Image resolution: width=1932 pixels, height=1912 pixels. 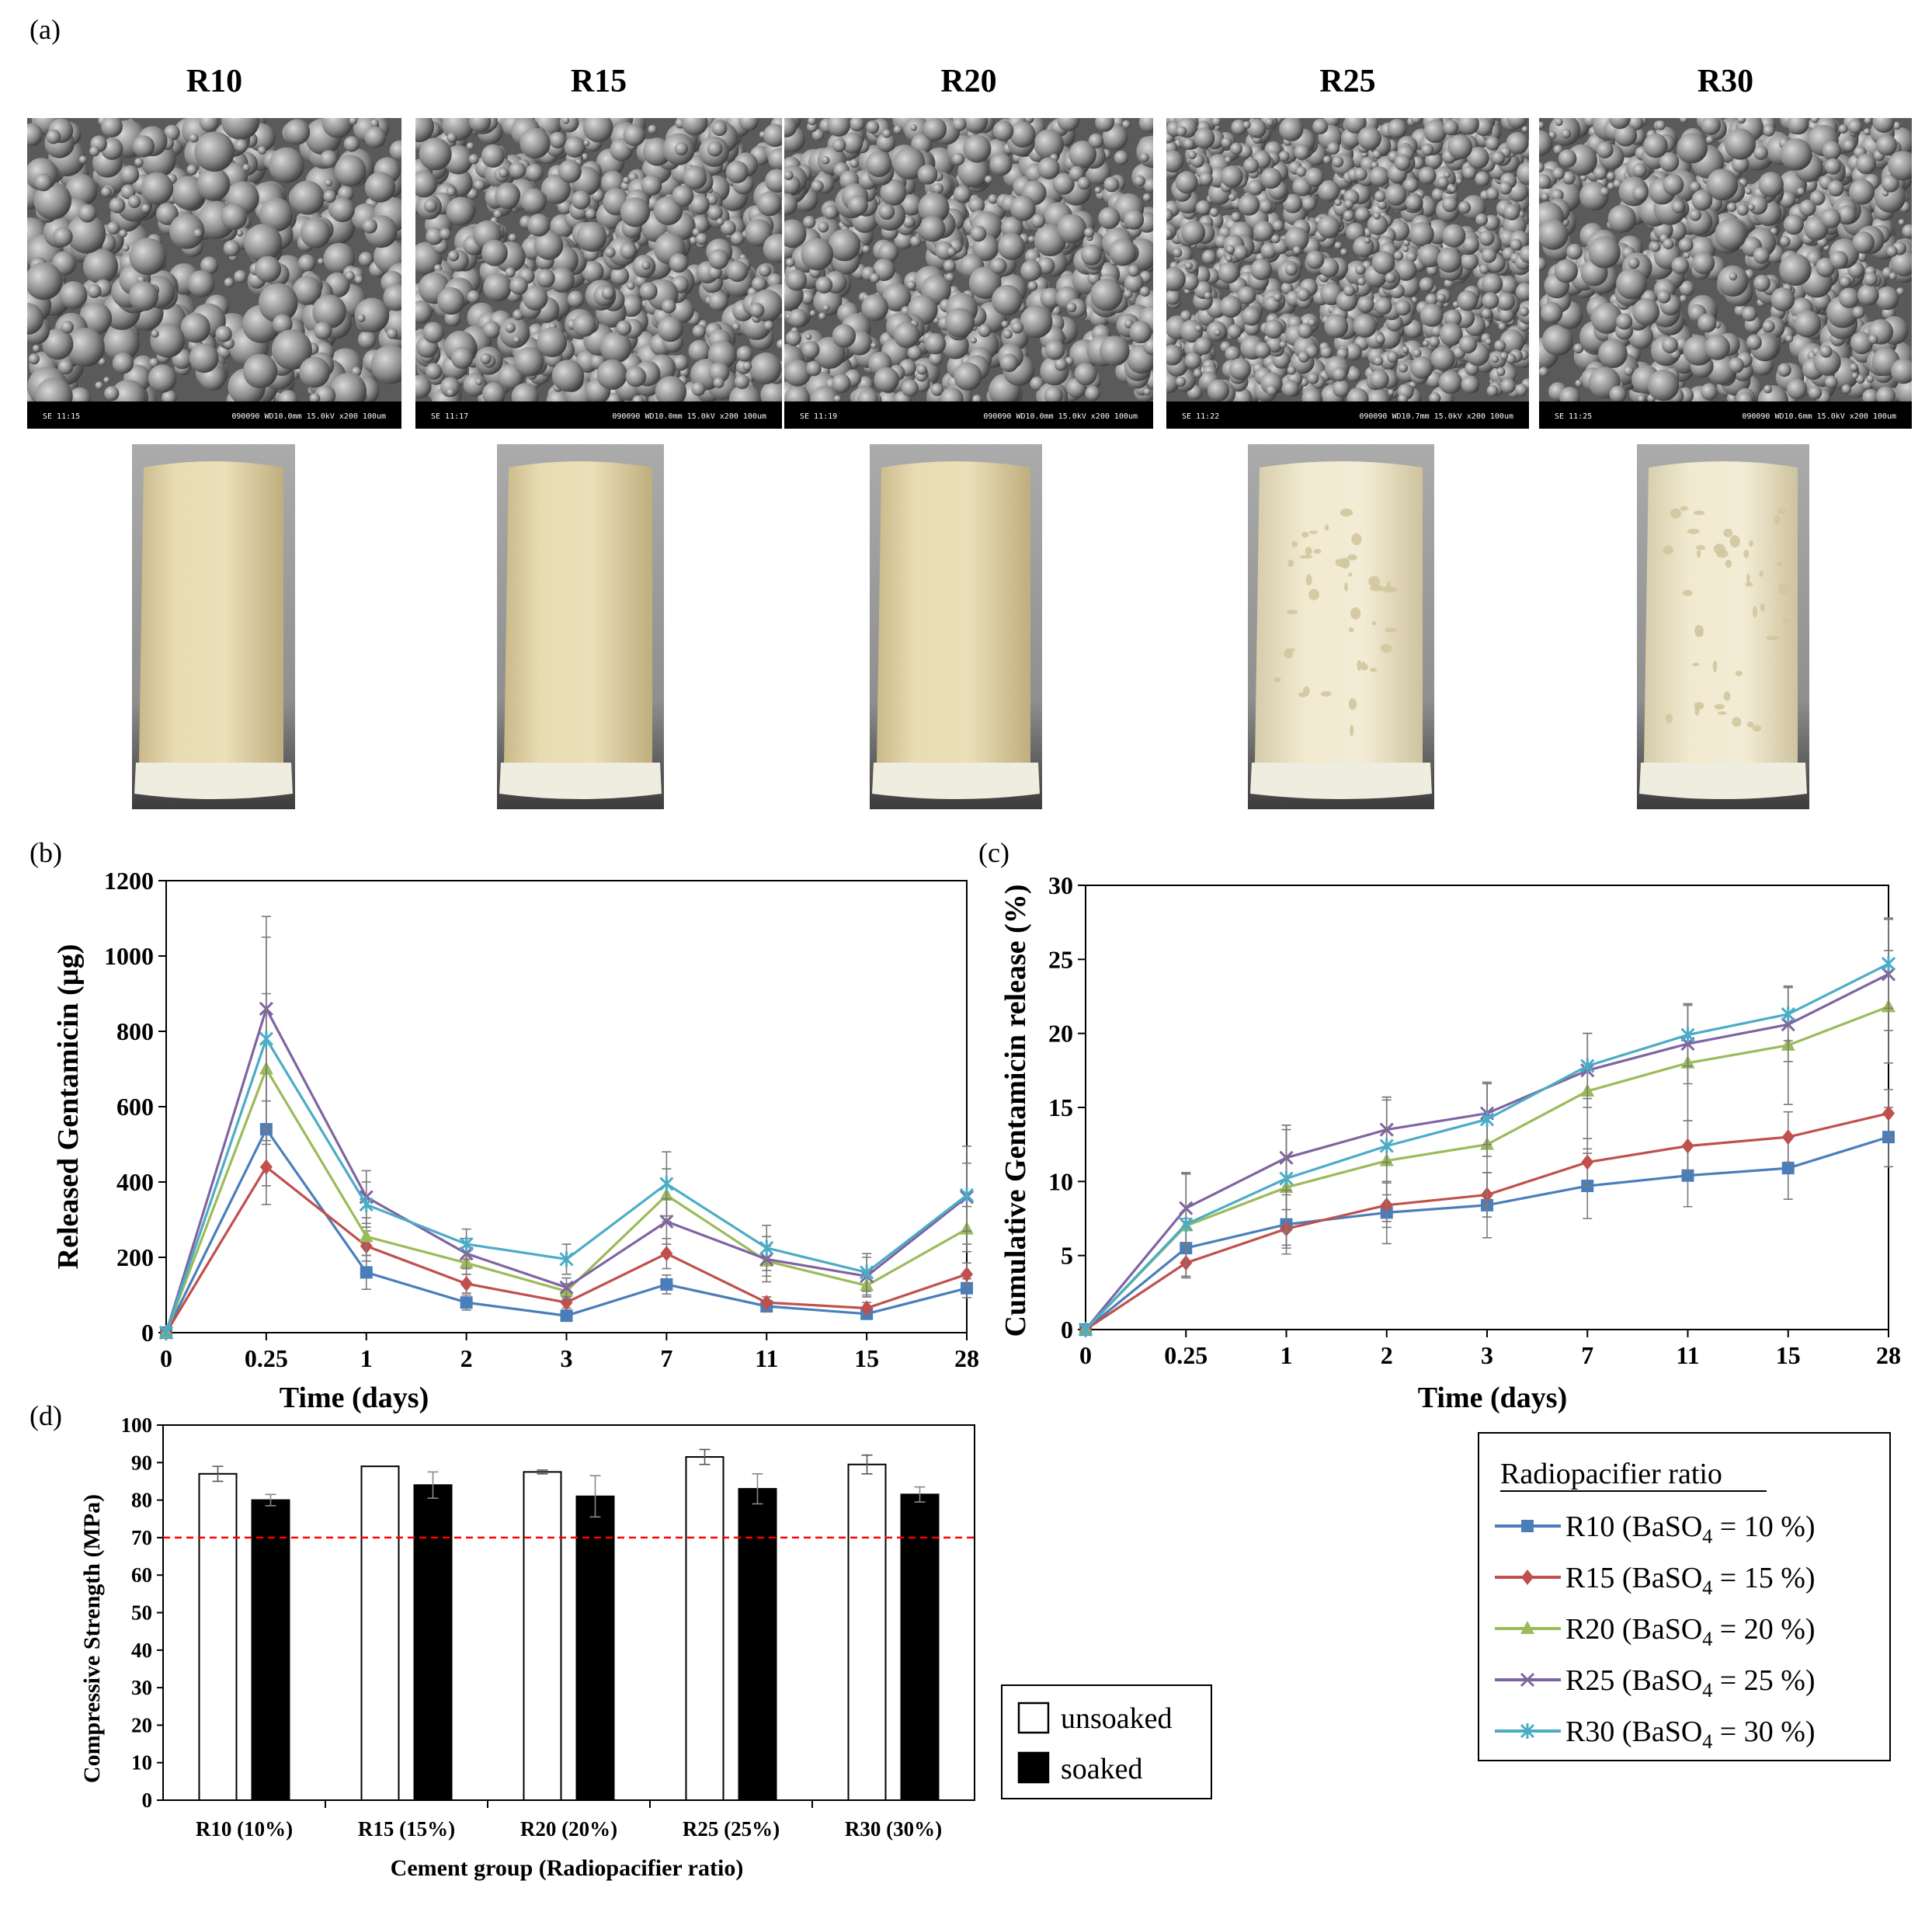 What do you see at coordinates (141, 1724) in the screenshot?
I see `y-tick-label: 20` at bounding box center [141, 1724].